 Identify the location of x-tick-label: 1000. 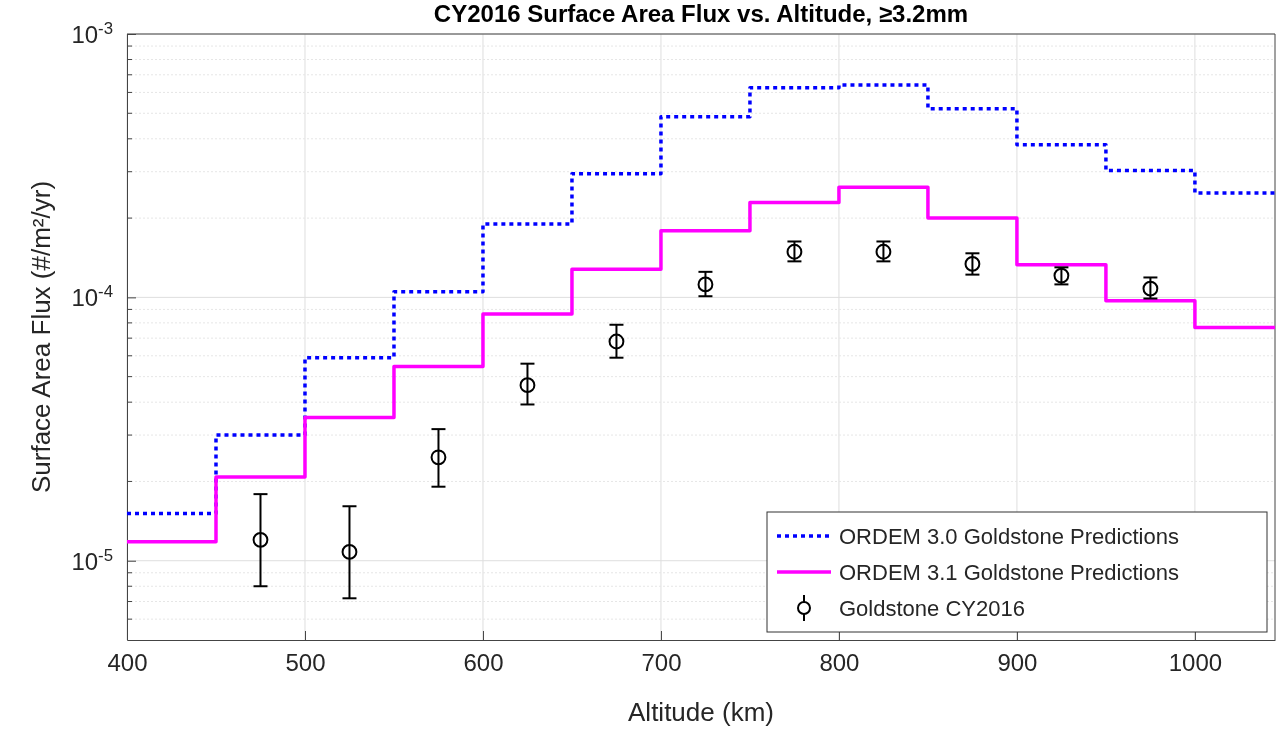
(1195, 663).